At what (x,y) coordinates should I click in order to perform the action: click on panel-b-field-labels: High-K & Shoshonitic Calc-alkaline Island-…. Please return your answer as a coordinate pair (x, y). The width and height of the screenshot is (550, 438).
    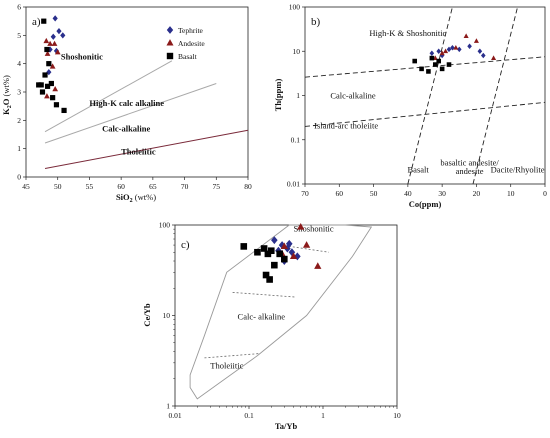
    Looking at the image, I should click on (429, 102).